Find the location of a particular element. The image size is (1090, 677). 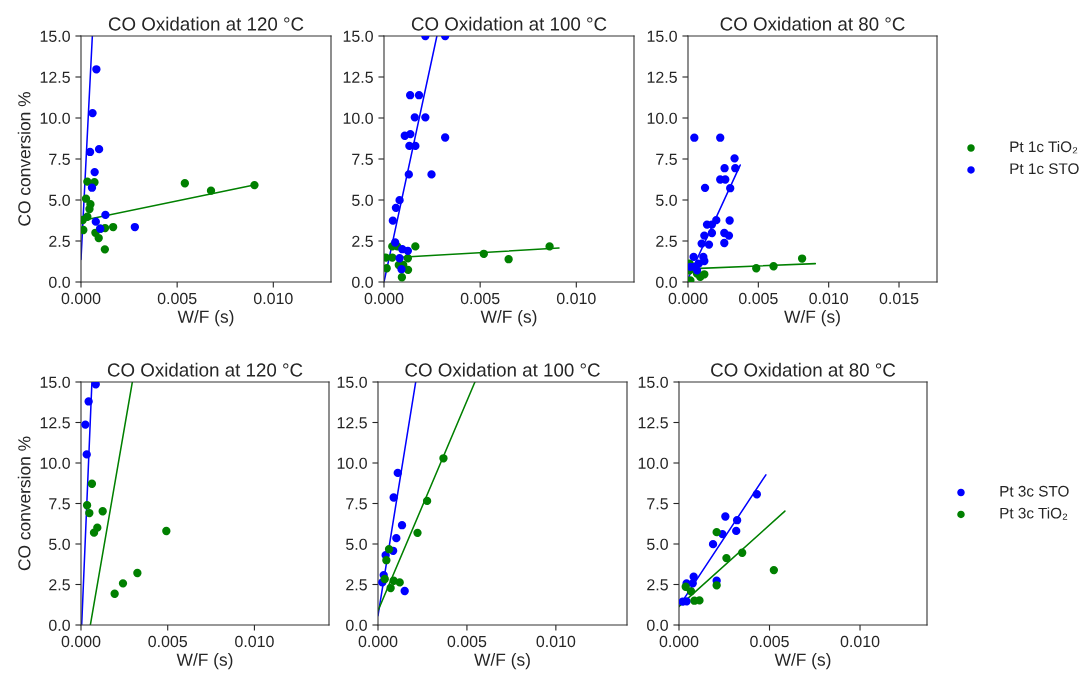

y-axis-title: CO conversion % is located at coordinates (24, 159).